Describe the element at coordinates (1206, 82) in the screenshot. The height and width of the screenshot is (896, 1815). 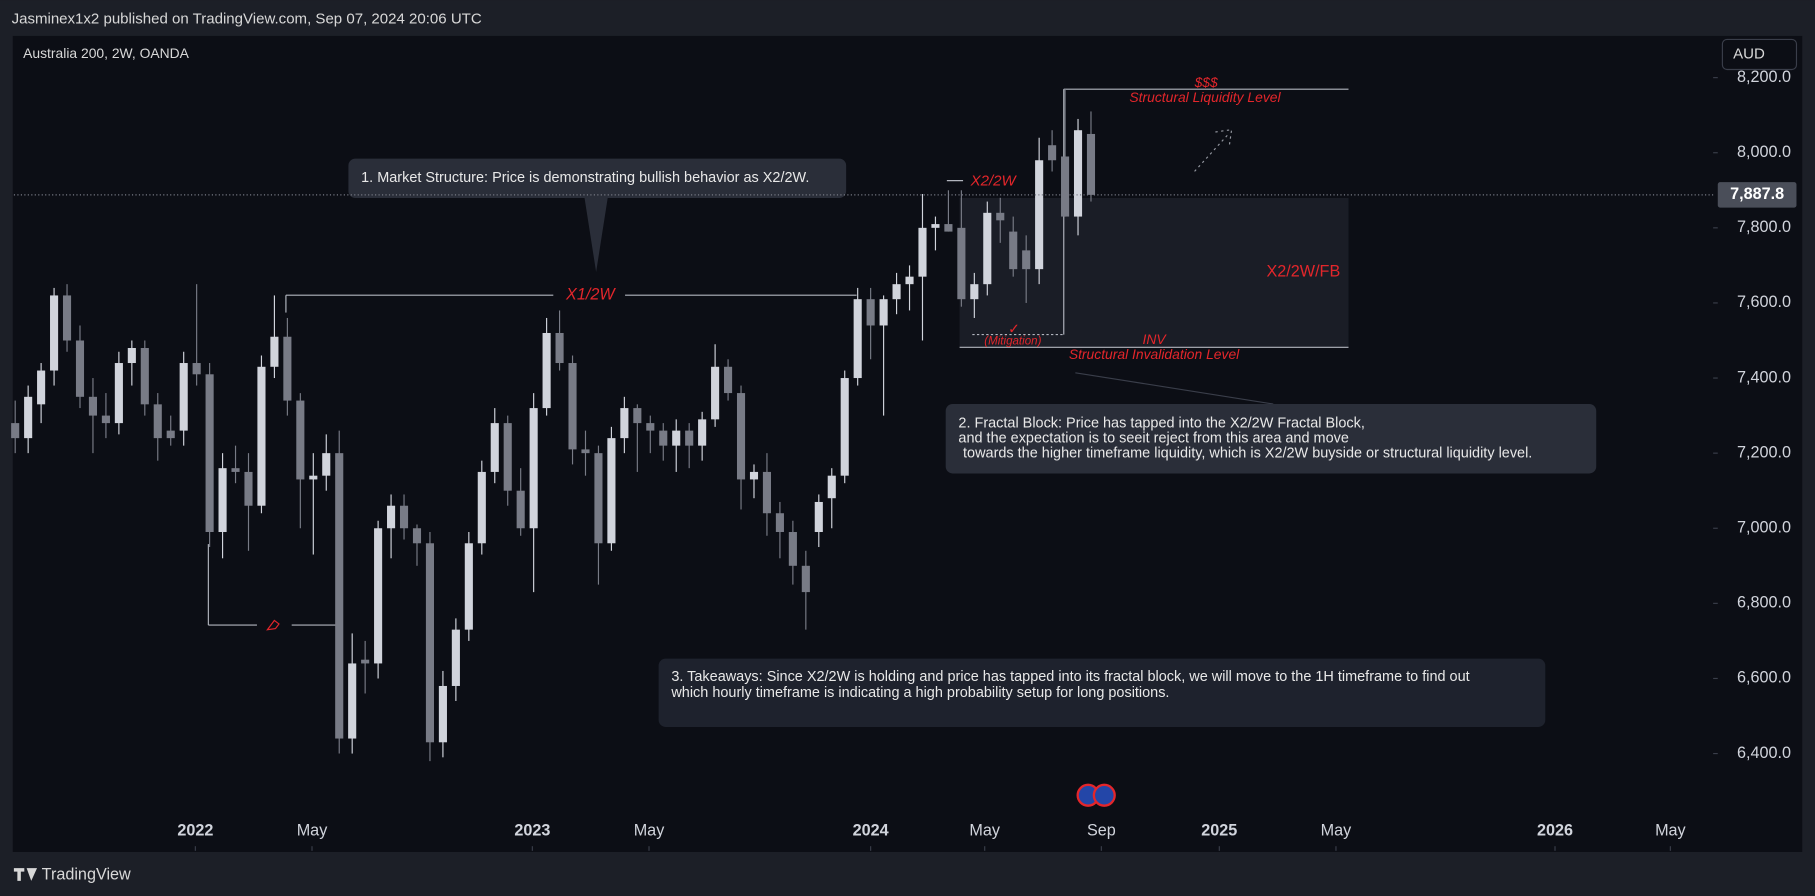
I see `dollars-label: $$$` at that location.